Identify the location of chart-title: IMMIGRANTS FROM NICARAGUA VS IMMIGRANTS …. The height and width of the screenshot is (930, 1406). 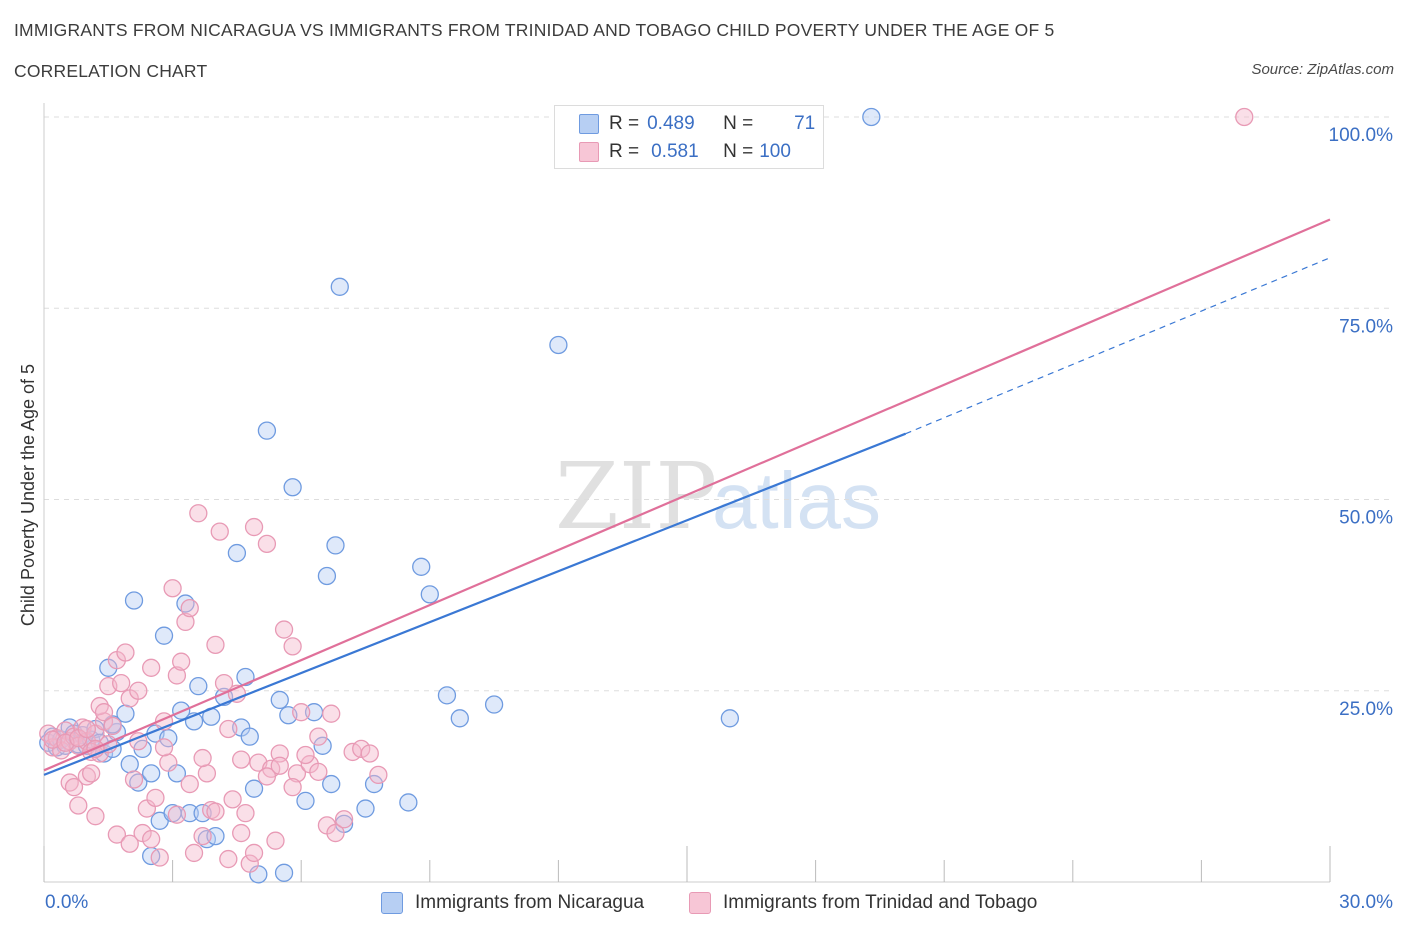
(534, 30).